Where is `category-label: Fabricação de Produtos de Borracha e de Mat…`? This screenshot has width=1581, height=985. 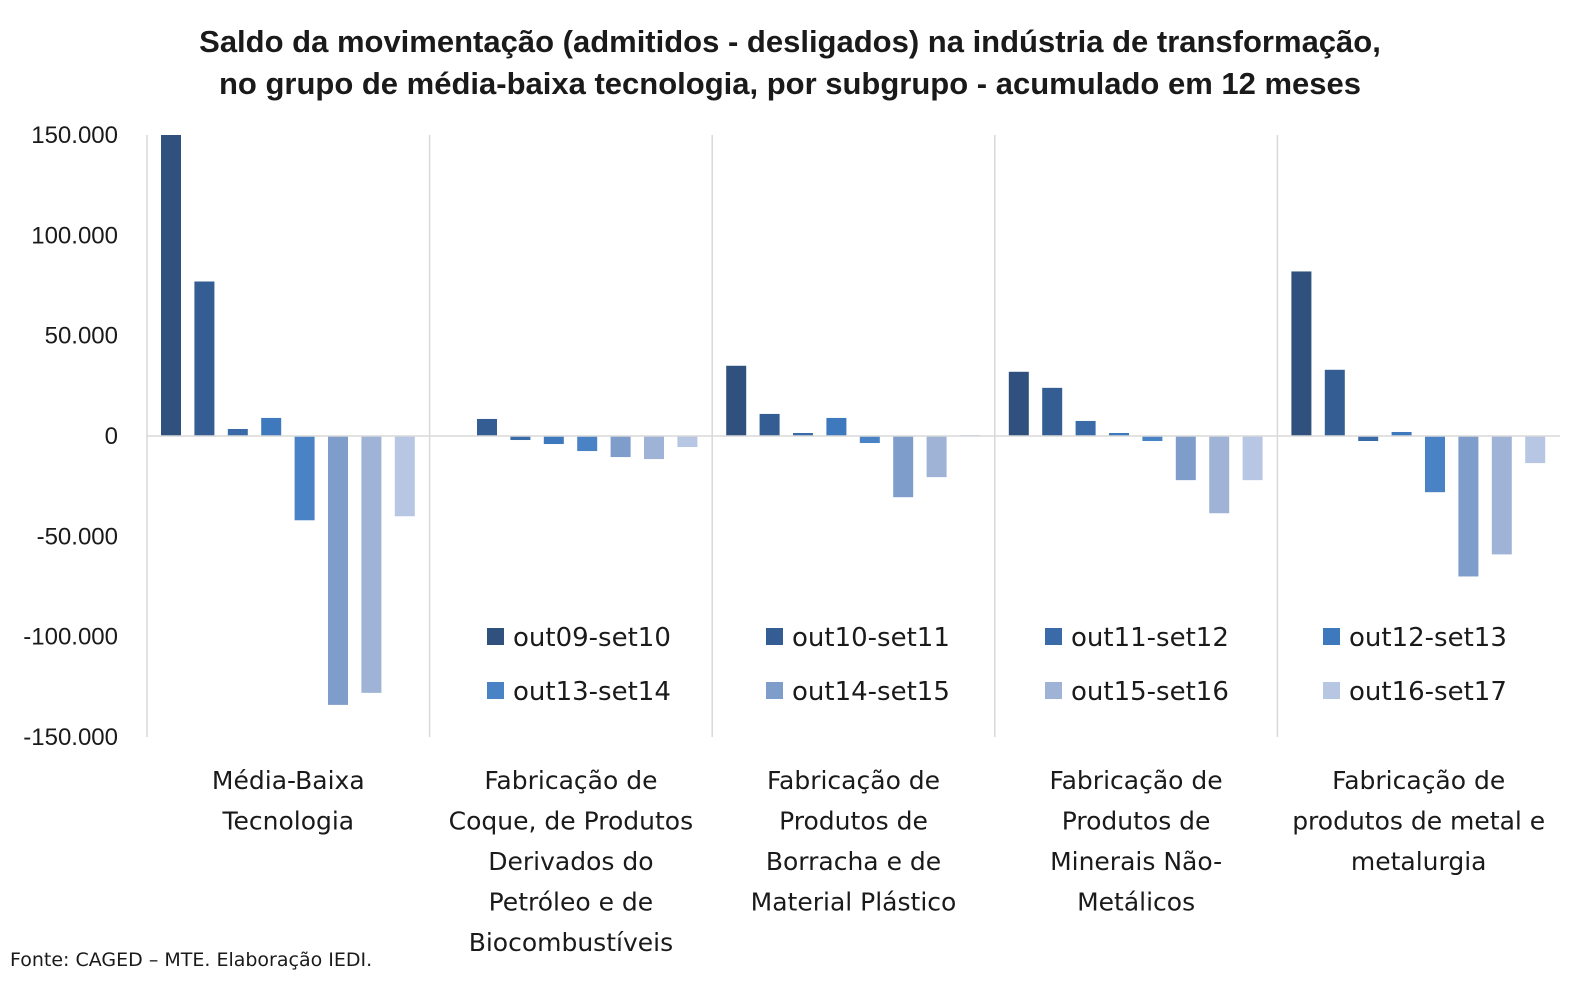 category-label: Fabricação de Produtos de Borracha e de Mat… is located at coordinates (854, 841).